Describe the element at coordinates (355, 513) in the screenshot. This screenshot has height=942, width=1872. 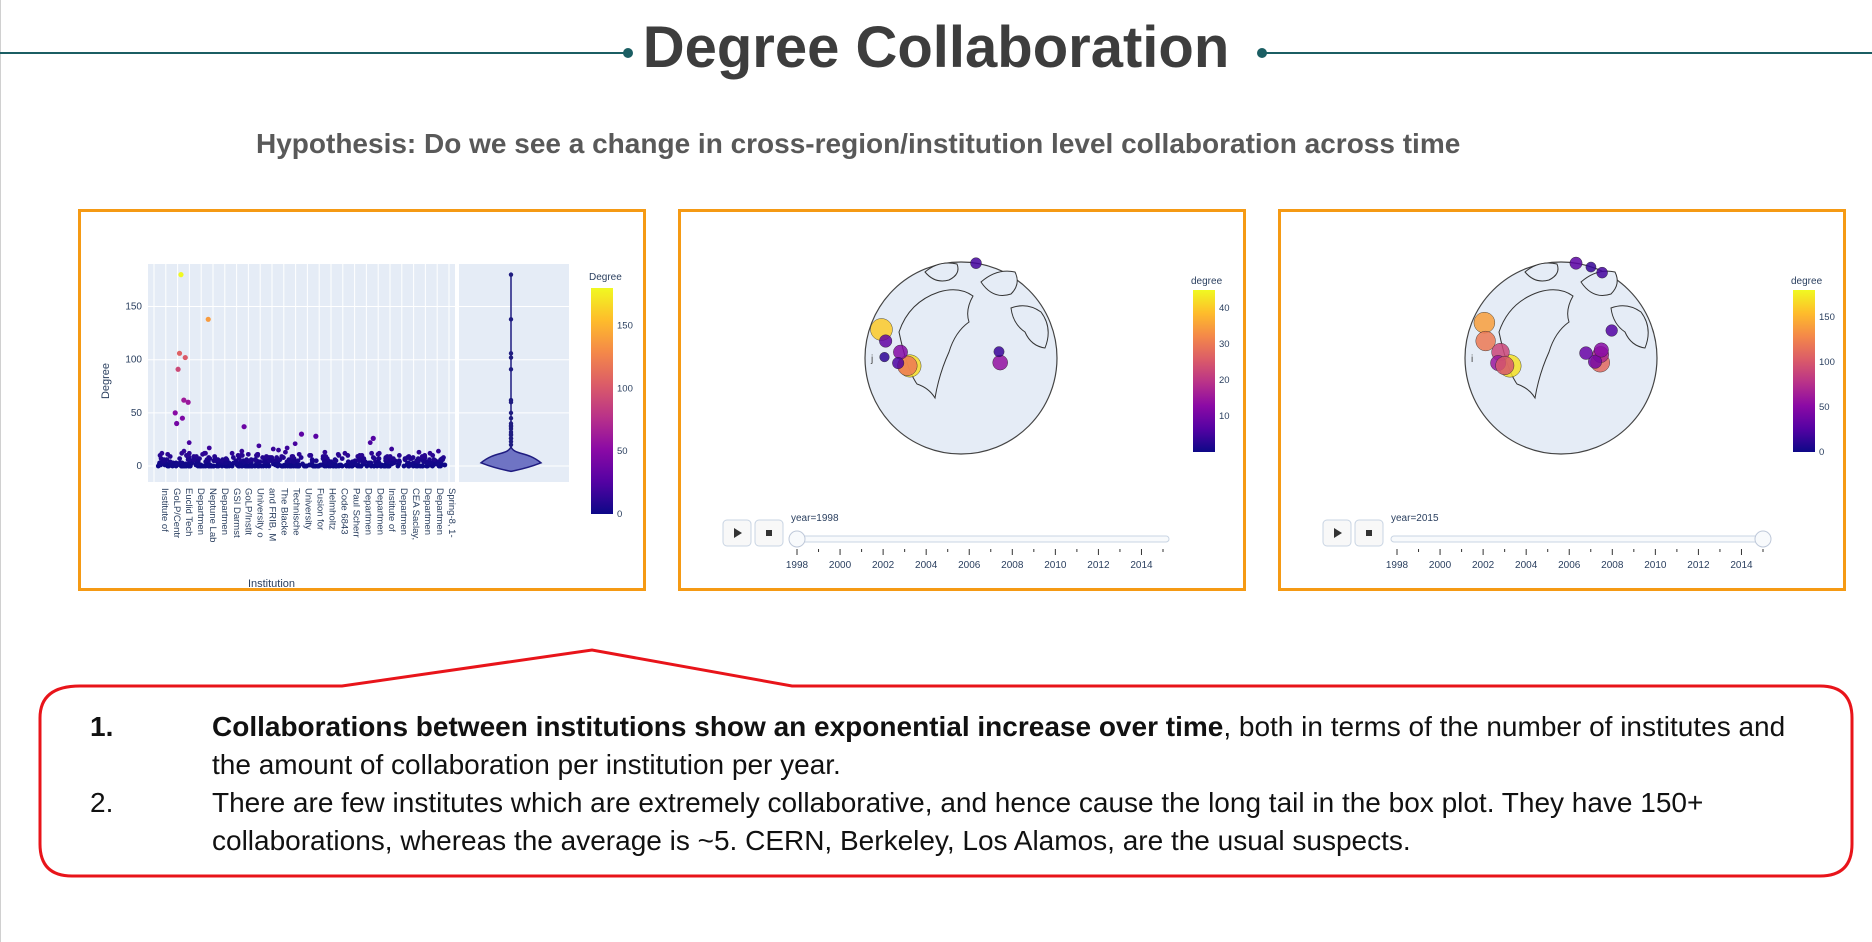
I see `x-tick-label: Paul Scherr` at that location.